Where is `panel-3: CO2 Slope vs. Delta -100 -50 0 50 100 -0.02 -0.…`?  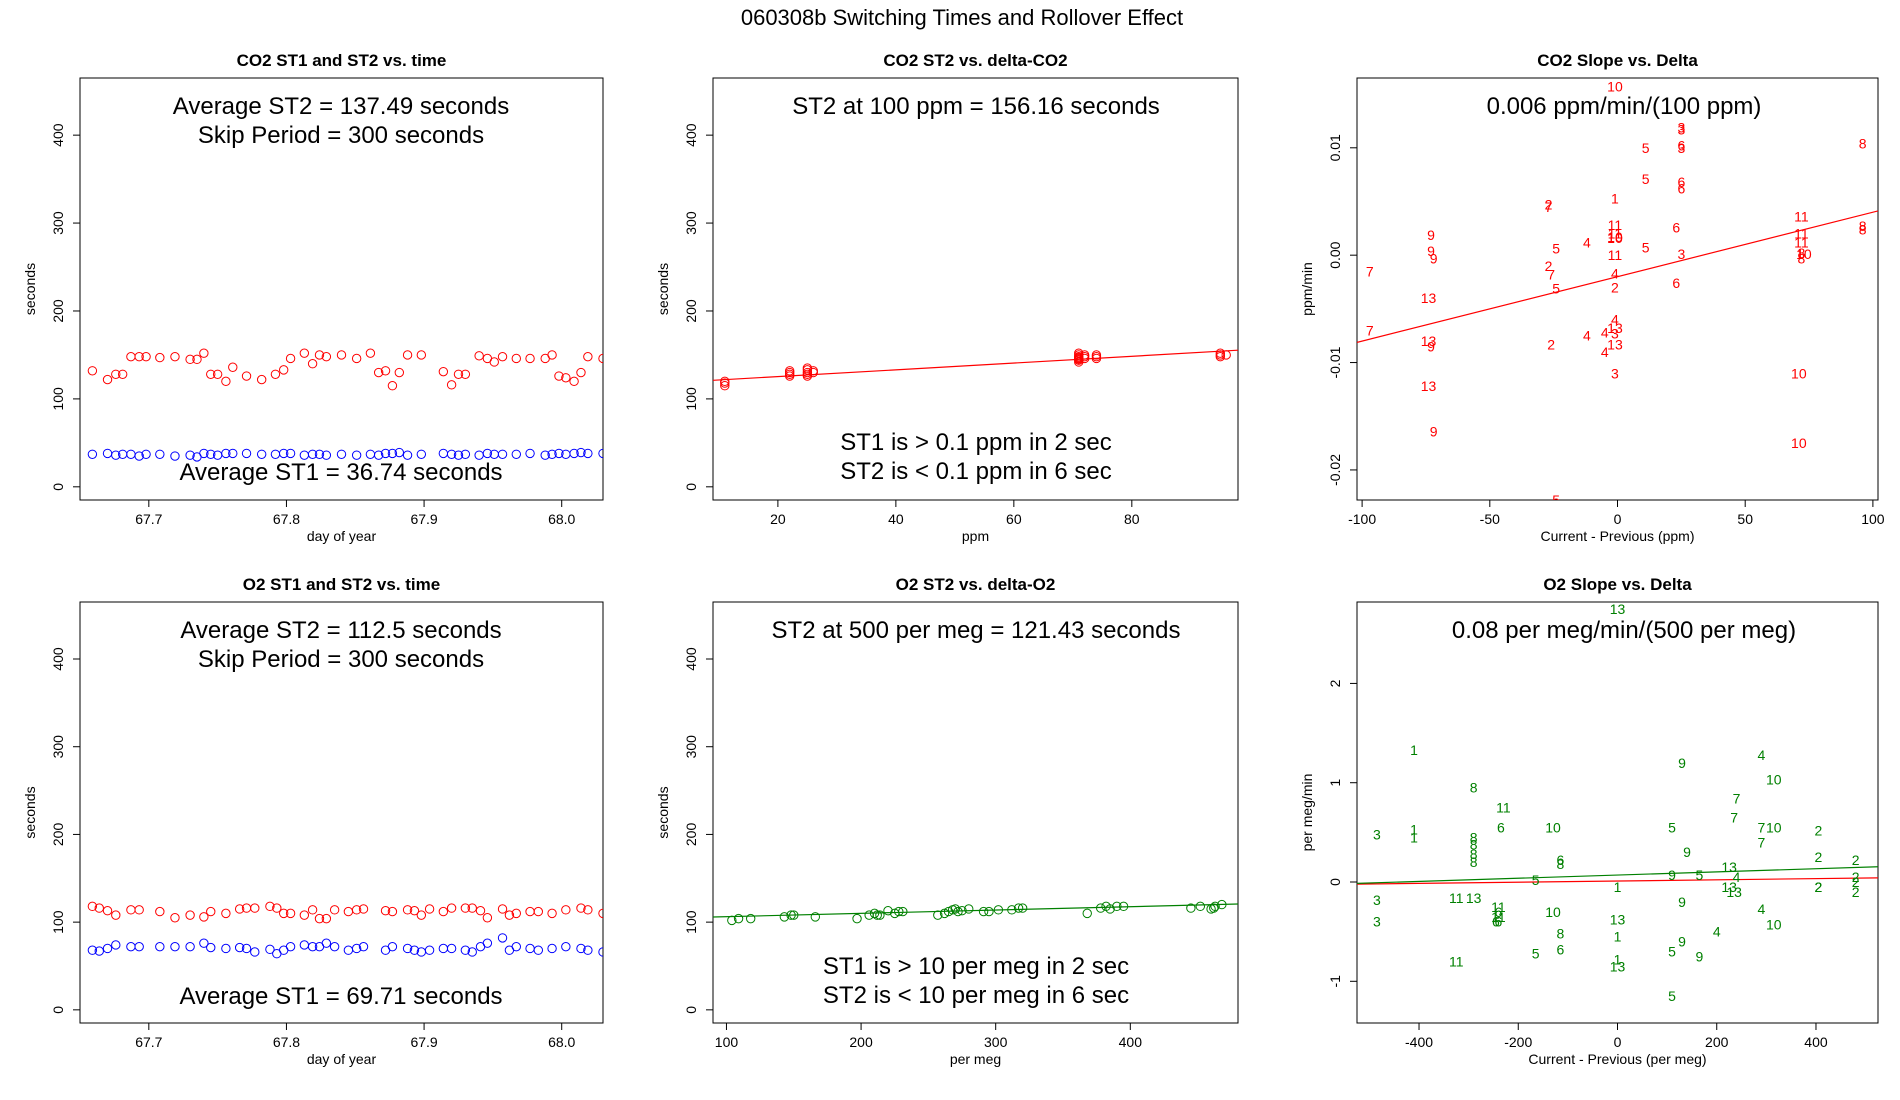 panel-3: CO2 Slope vs. Delta -100 -50 0 50 100 -0.02 -0.… is located at coordinates (1592, 297).